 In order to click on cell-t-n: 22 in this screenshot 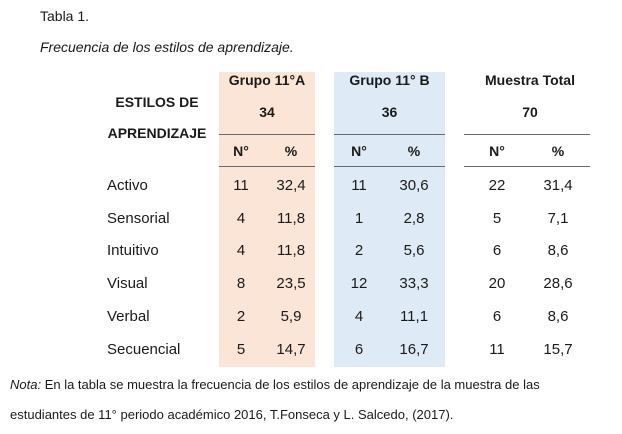, I will do `click(497, 185)`.